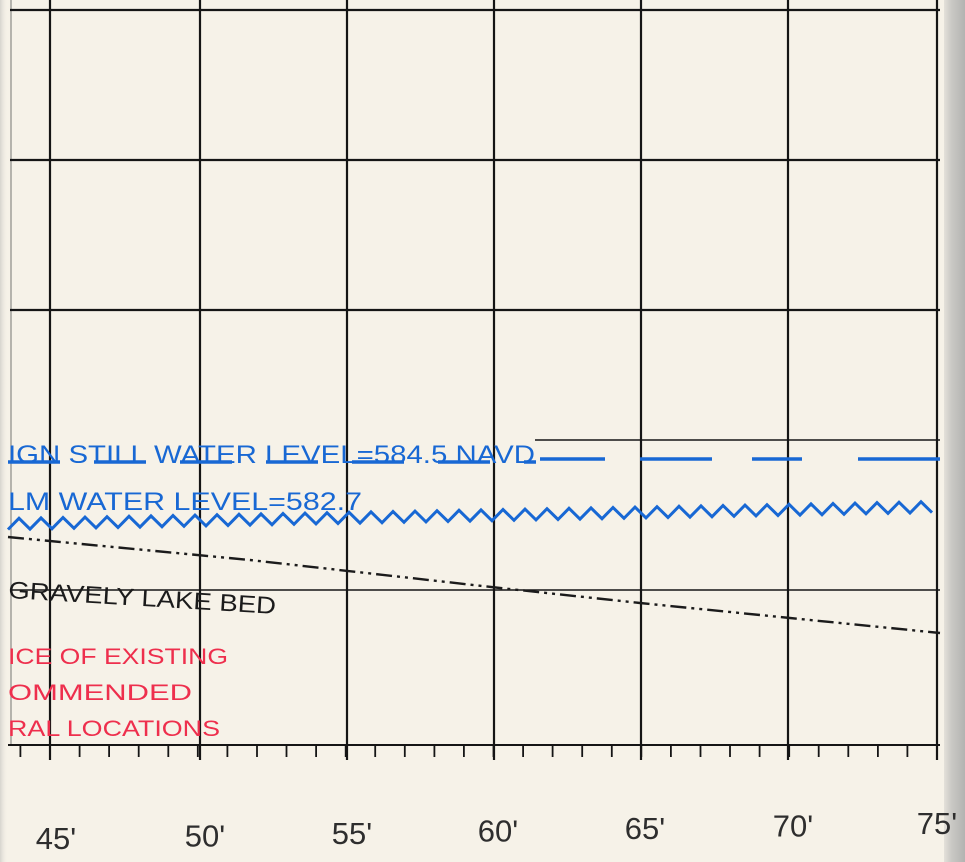 The image size is (965, 862). What do you see at coordinates (271, 455) in the screenshot?
I see `design-water-level-label: IGN STILL WATER LEVEL=584.5 NAVD` at bounding box center [271, 455].